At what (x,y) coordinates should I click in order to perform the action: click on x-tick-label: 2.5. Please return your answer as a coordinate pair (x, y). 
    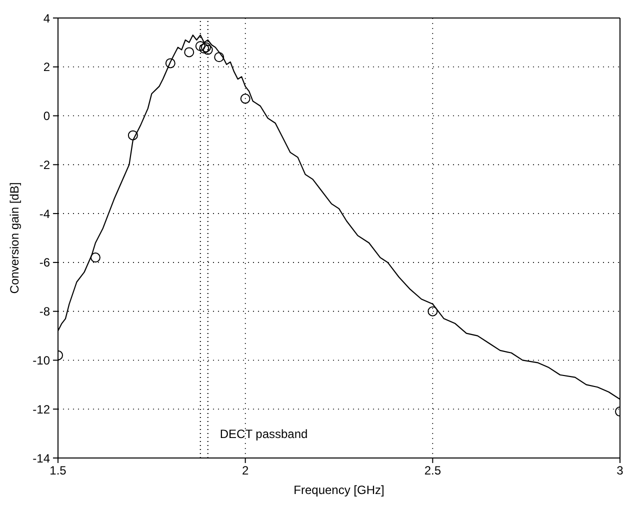
    Looking at the image, I should click on (433, 471).